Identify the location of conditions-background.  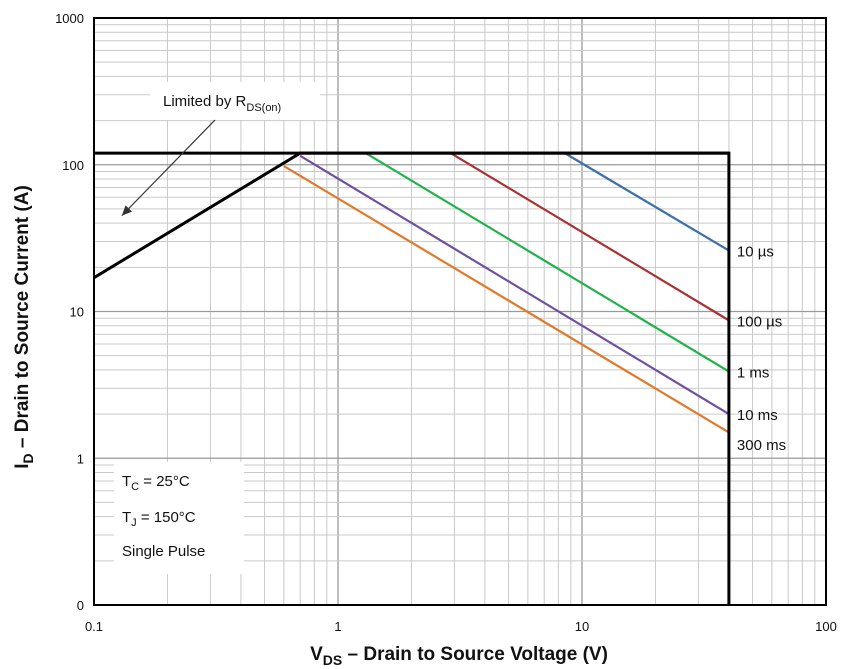
(179, 518).